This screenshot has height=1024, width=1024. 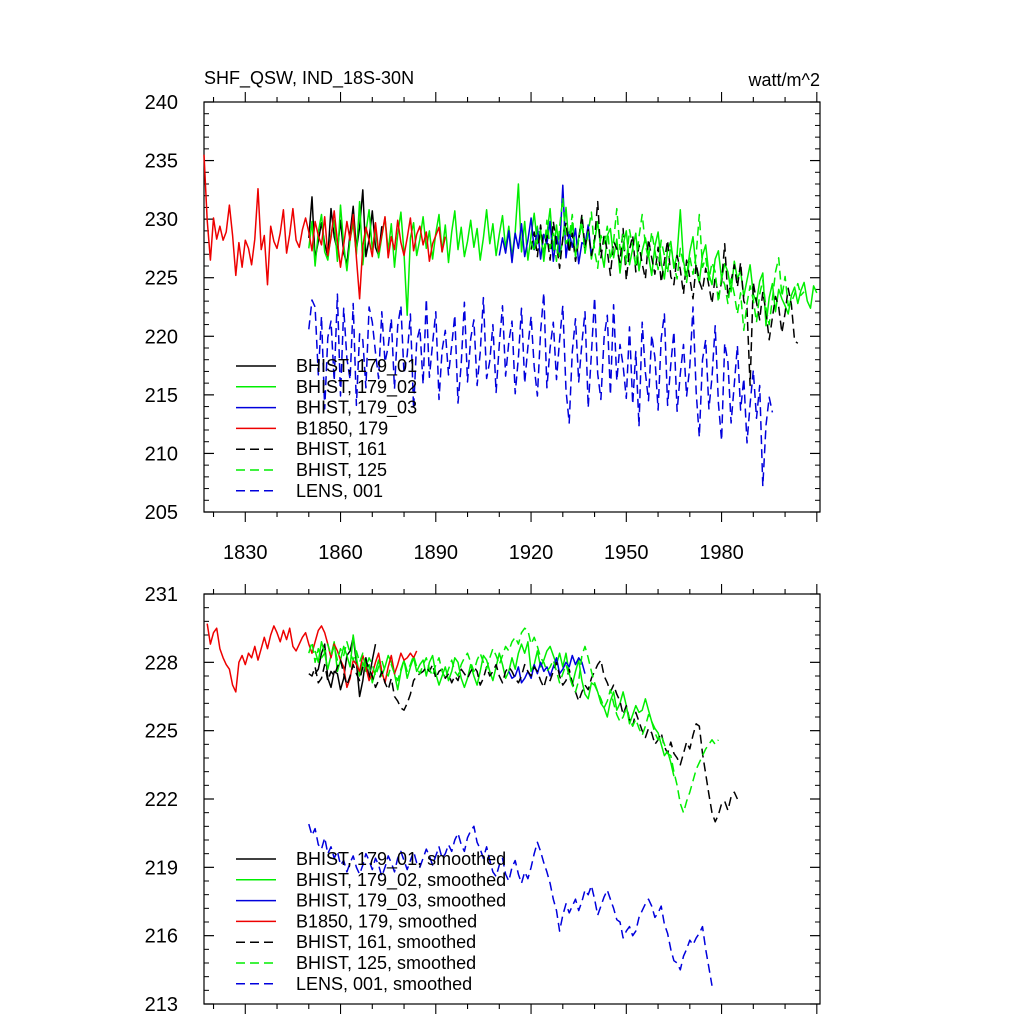 I want to click on bottom-y-tick-label: 213, so click(x=161, y=1005).